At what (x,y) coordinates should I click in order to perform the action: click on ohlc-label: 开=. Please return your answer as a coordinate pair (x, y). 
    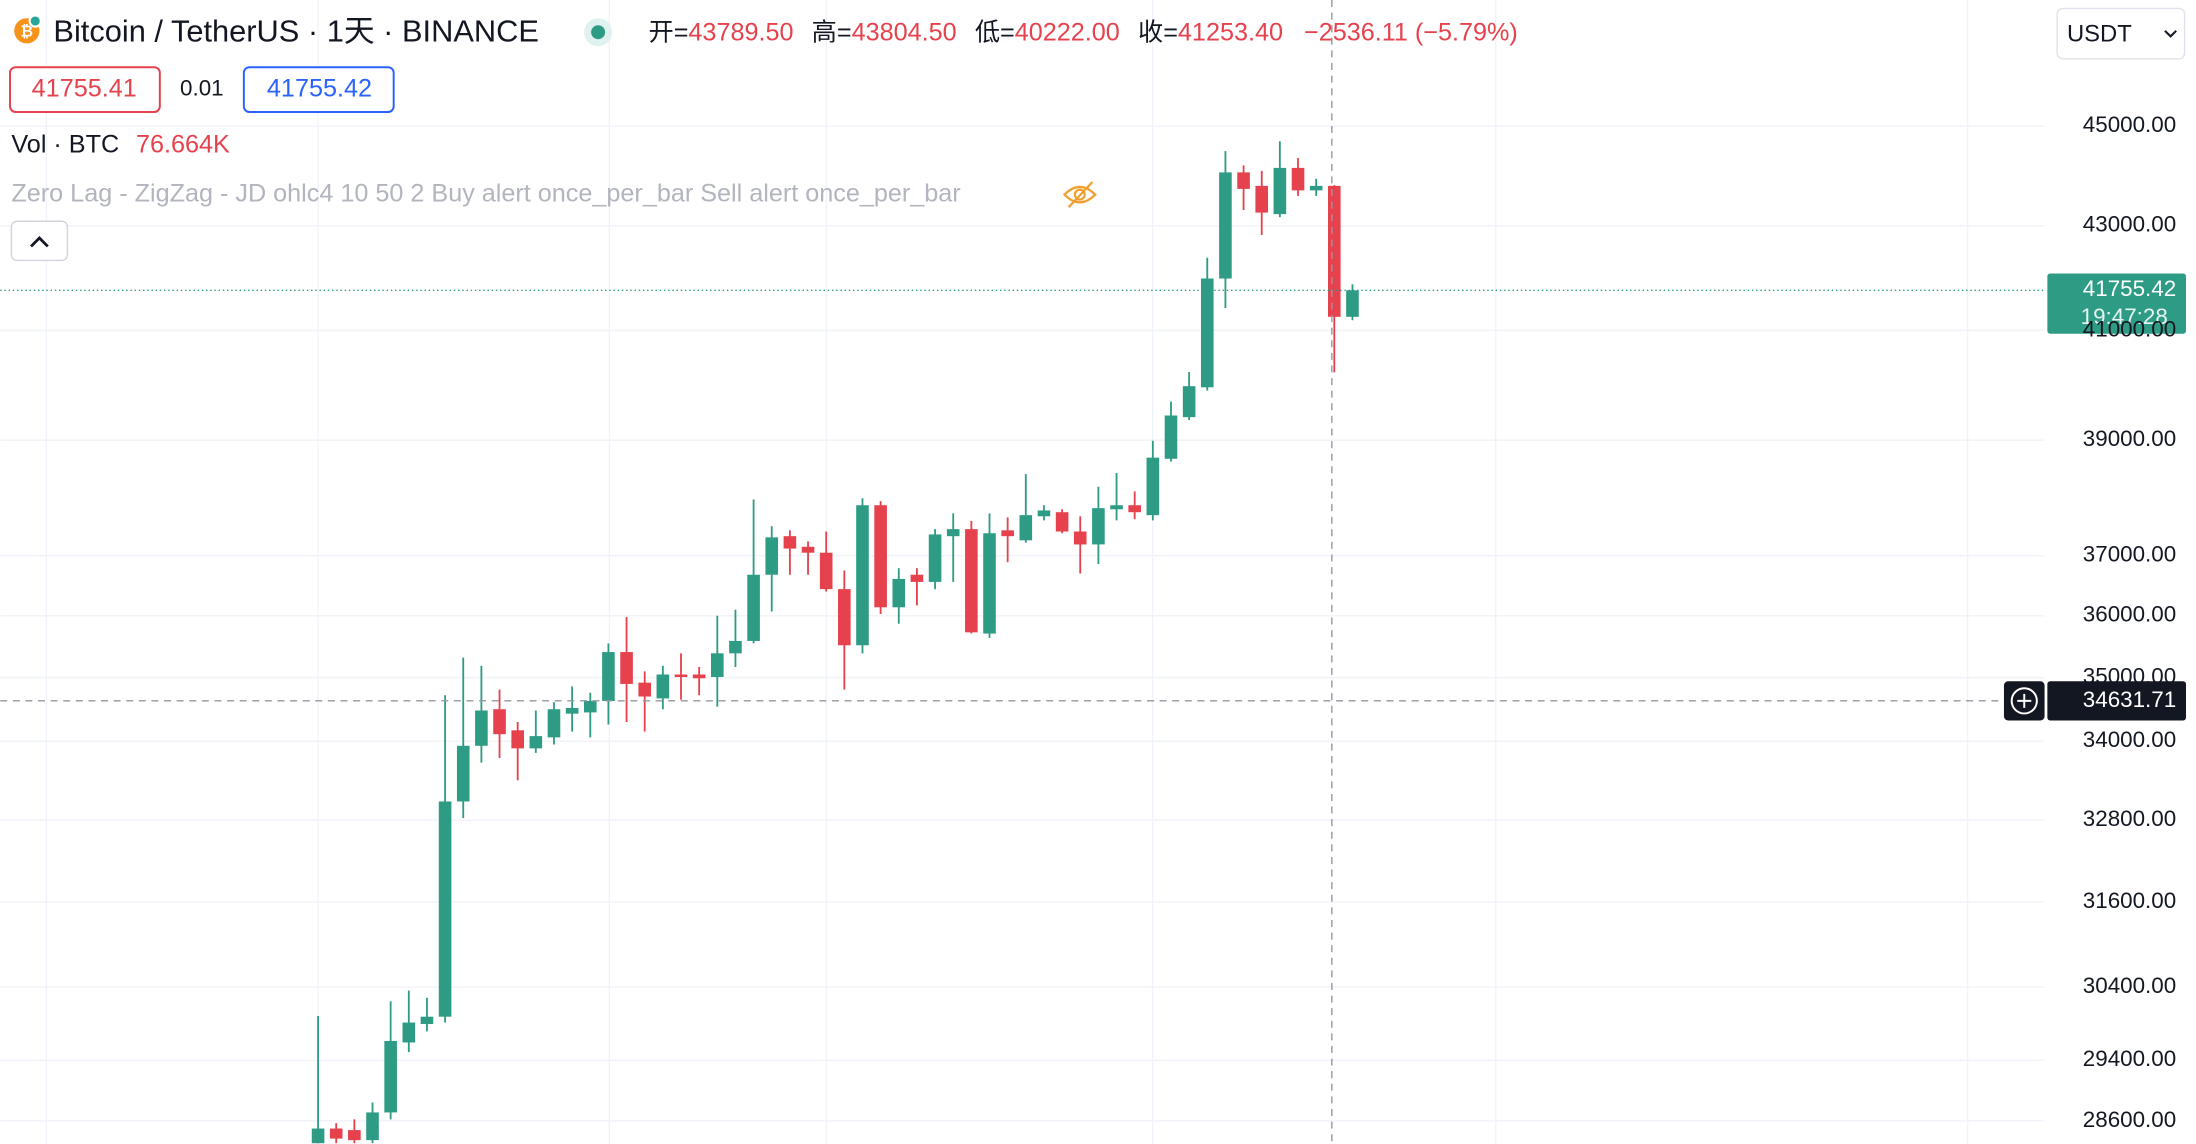
    Looking at the image, I should click on (669, 32).